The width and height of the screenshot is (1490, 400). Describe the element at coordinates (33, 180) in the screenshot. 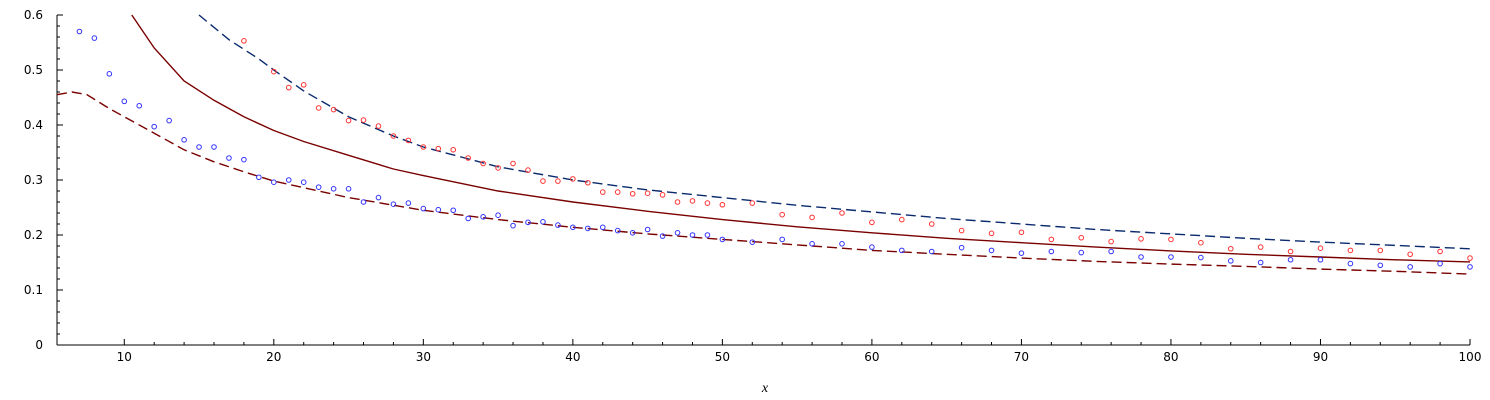

I see `y-tick-label: 0.3` at that location.